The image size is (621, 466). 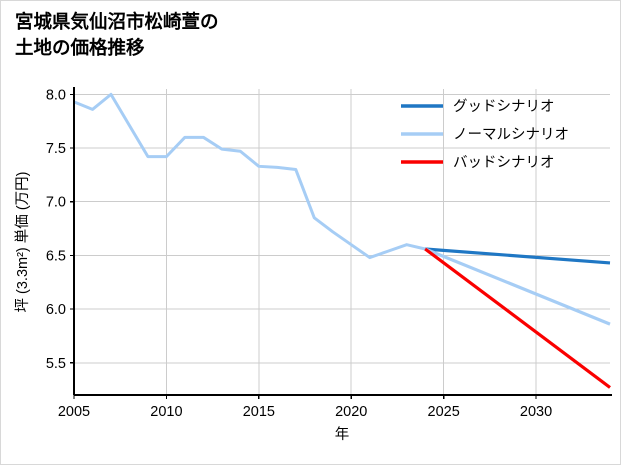 I want to click on y-tick-label: 7.5, so click(x=56, y=149).